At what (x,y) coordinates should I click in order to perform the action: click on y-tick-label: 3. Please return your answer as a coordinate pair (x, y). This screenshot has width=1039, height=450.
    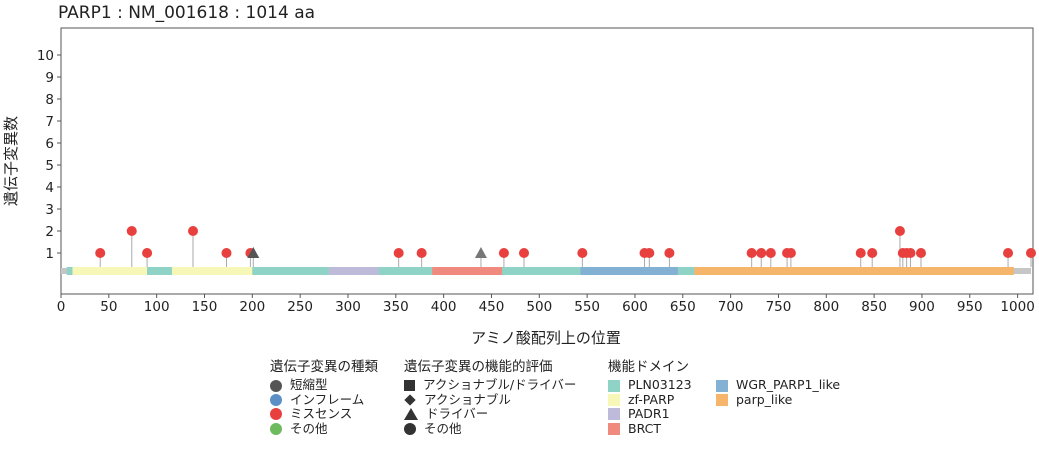
    Looking at the image, I should click on (49, 210).